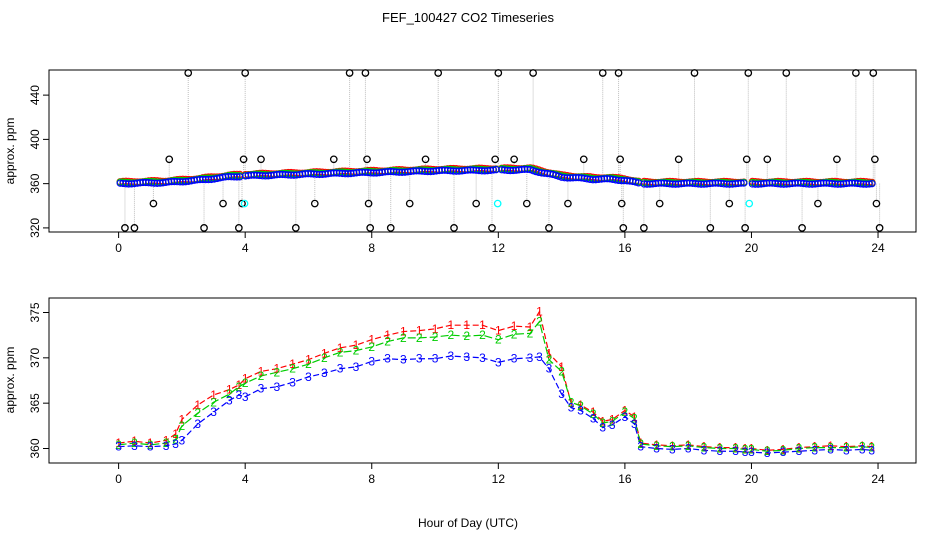 The image size is (936, 545). I want to click on panel-top-y-axis-label: approx. ppm, so click(10, 151).